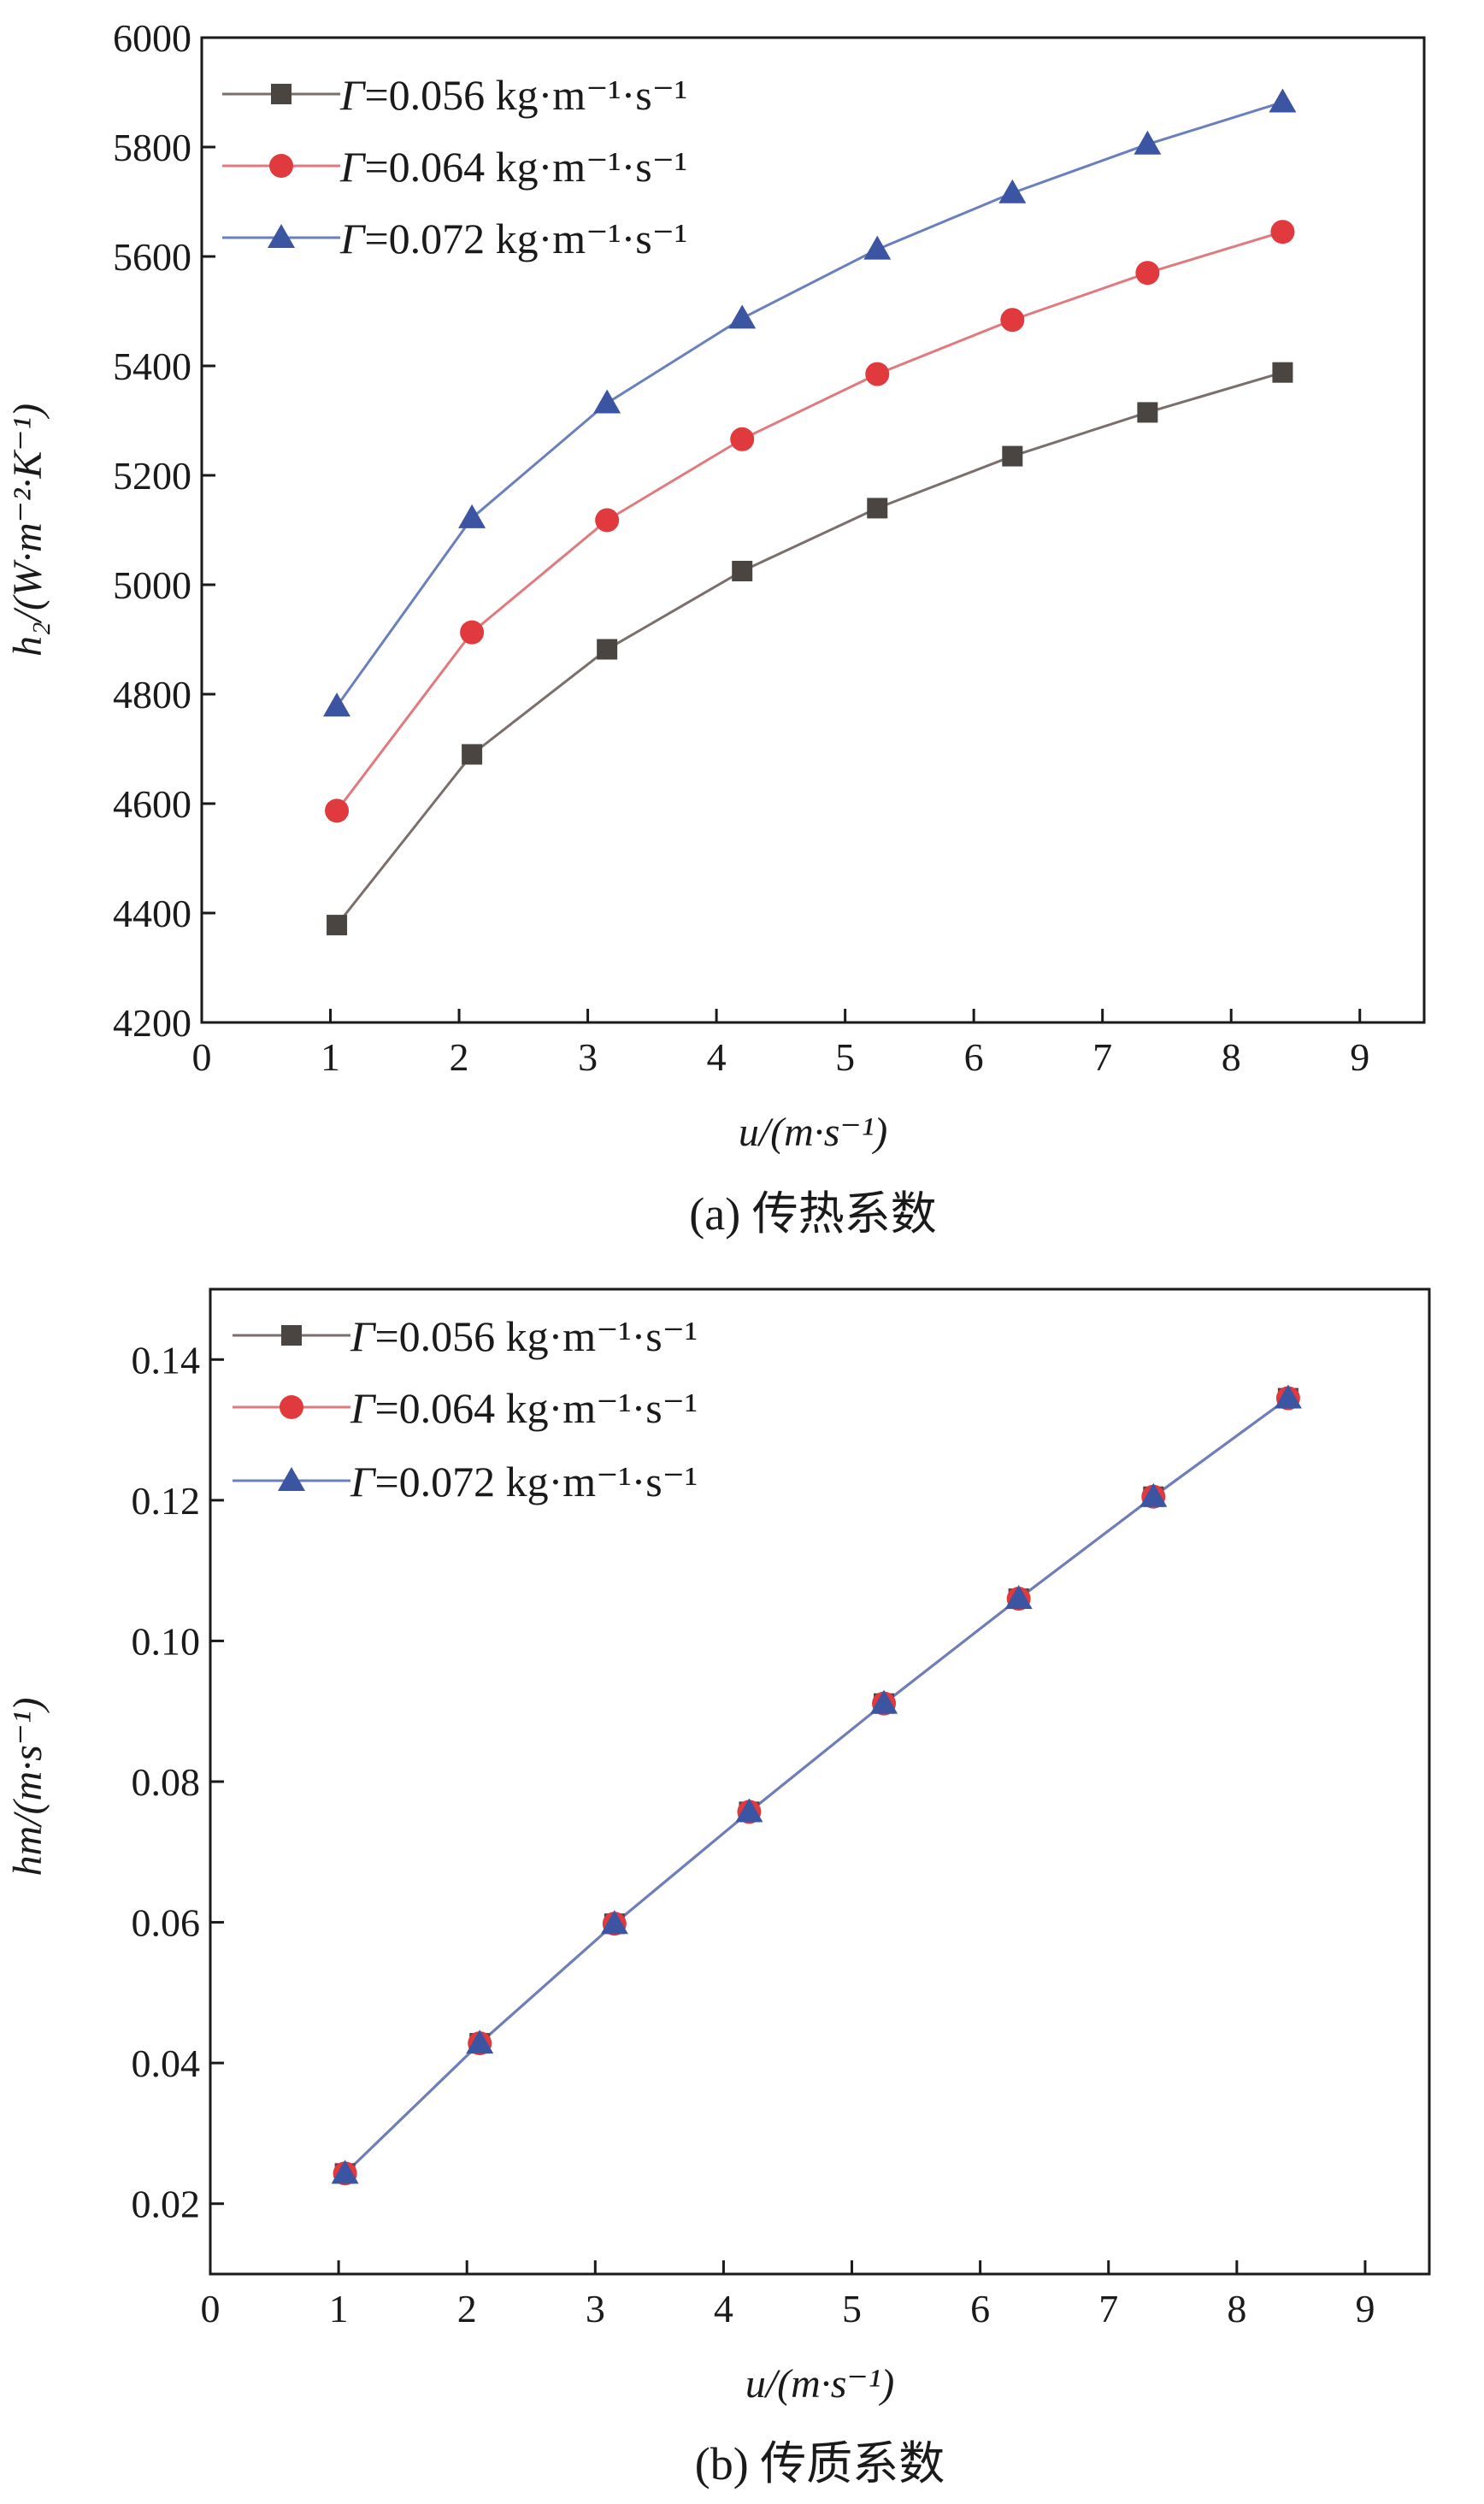 The width and height of the screenshot is (1484, 2504). Describe the element at coordinates (166, 1782) in the screenshot. I see `y-tick-label: 0.08` at that location.